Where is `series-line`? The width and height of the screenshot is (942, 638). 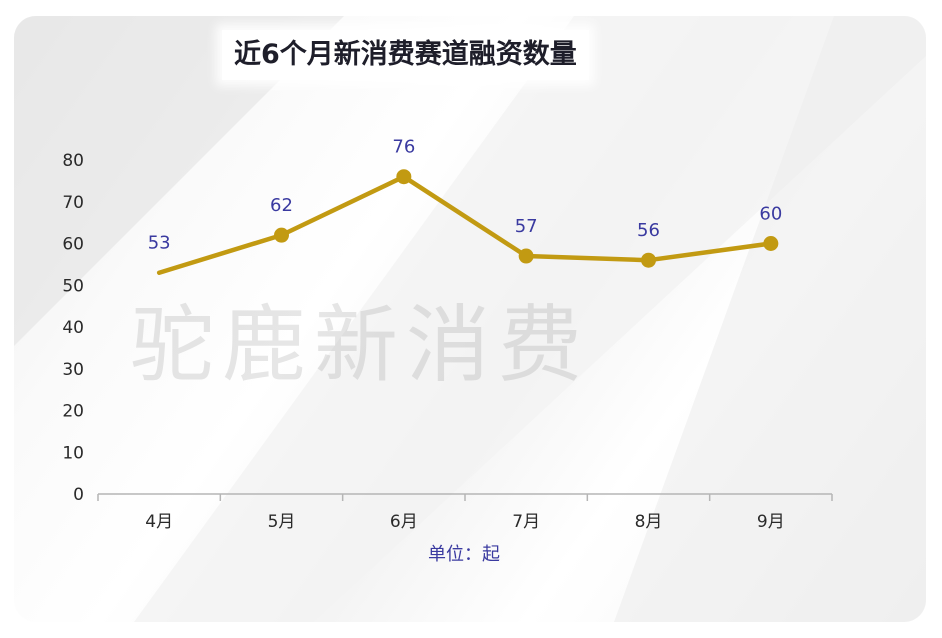
series-line is located at coordinates (465, 224).